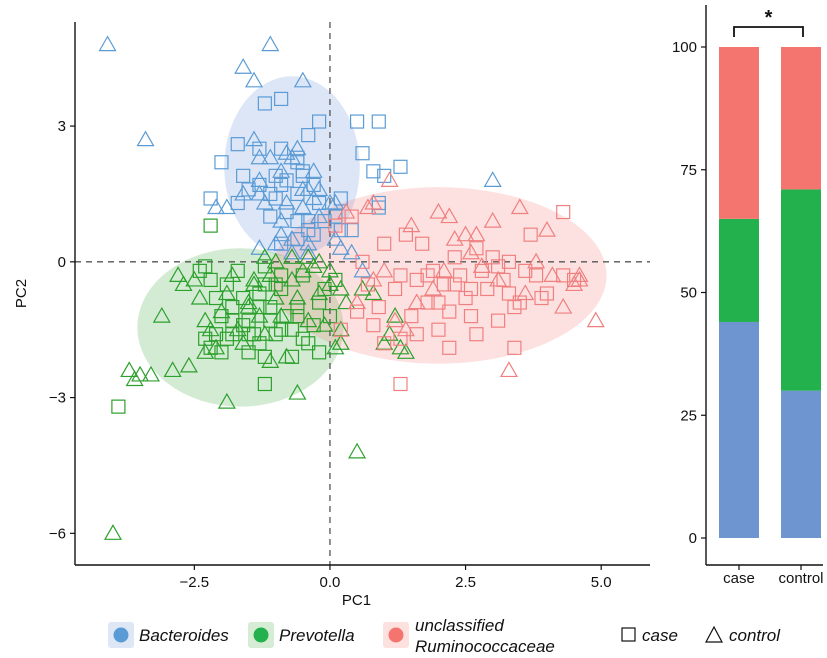 The height and width of the screenshot is (658, 827). Describe the element at coordinates (57, 533) in the screenshot. I see `y-tick-label: −6` at that location.